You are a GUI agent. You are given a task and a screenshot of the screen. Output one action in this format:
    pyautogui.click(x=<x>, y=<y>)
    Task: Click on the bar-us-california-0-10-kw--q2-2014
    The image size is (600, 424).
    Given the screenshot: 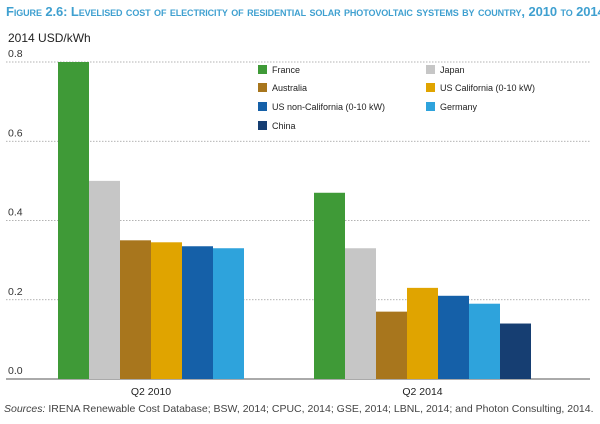 What is the action you would take?
    pyautogui.click(x=422, y=333)
    